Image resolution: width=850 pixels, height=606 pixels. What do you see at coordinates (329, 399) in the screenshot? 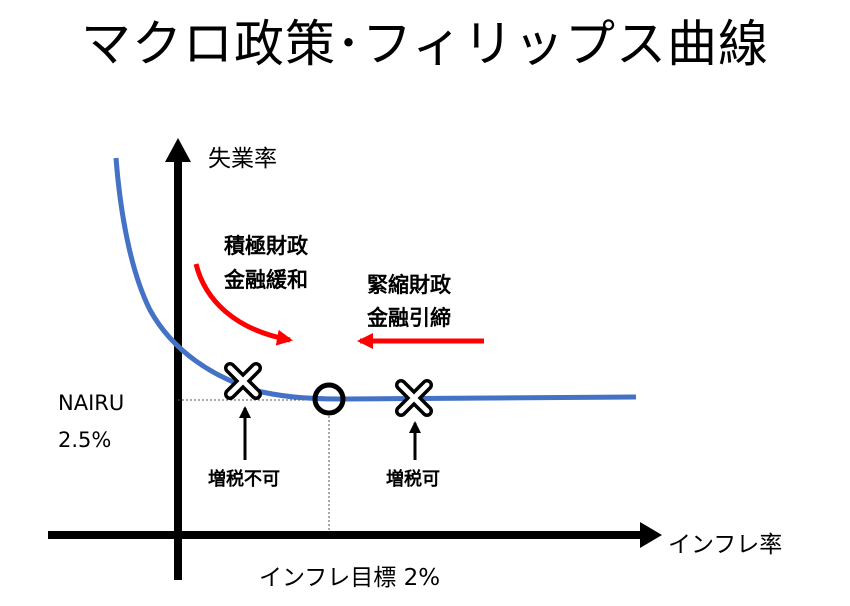
I see `inflation-target-point` at bounding box center [329, 399].